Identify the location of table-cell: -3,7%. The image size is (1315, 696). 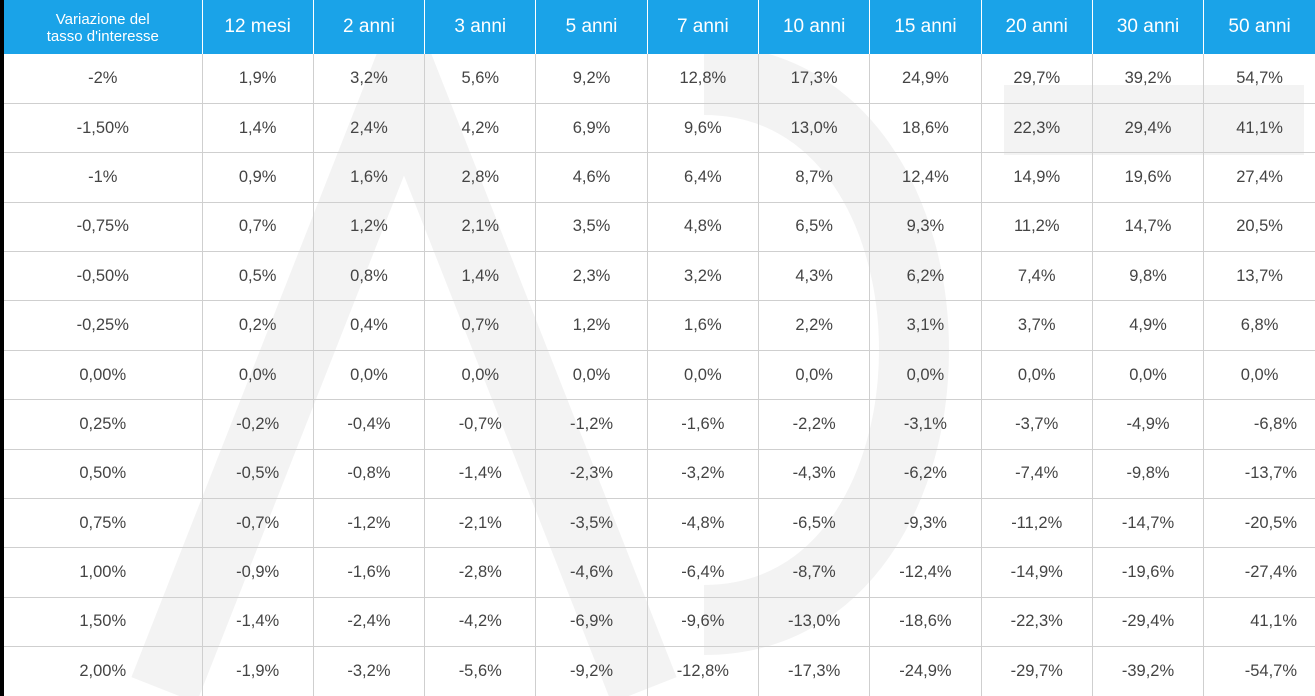
(1037, 424).